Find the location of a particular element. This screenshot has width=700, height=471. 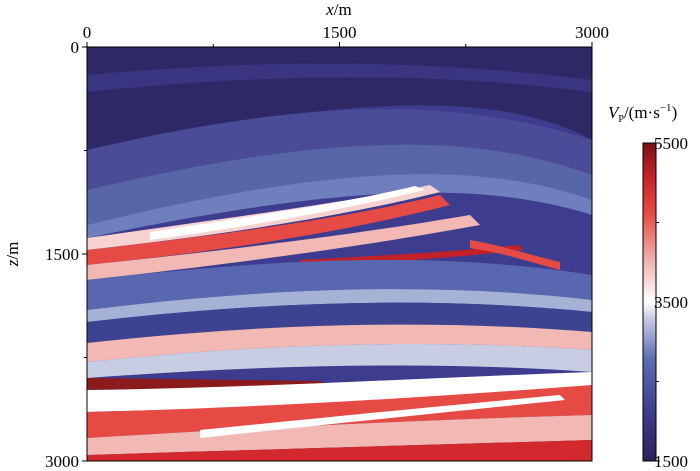

colorbar-tick-label: 5500 is located at coordinates (671, 143).